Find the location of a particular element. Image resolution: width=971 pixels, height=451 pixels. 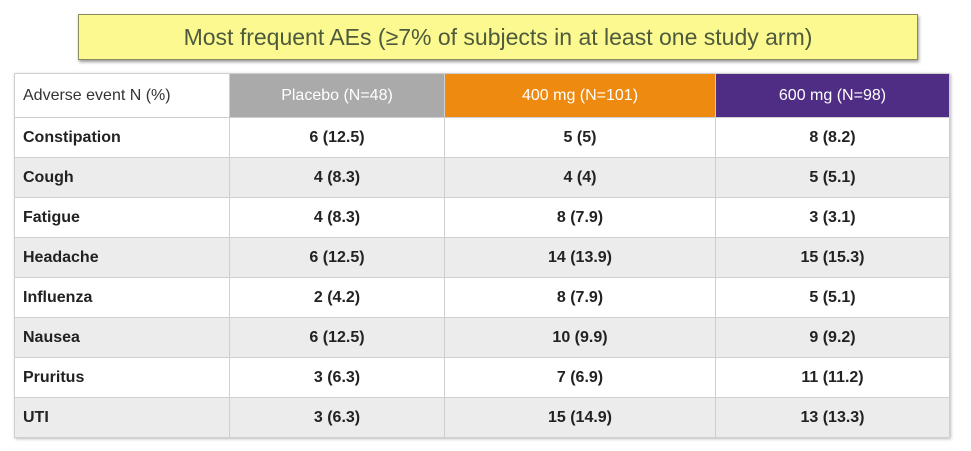

table-row: Fatigue 4 (8.3) 8 (7.9) 3 (3.1) is located at coordinates (482, 217).